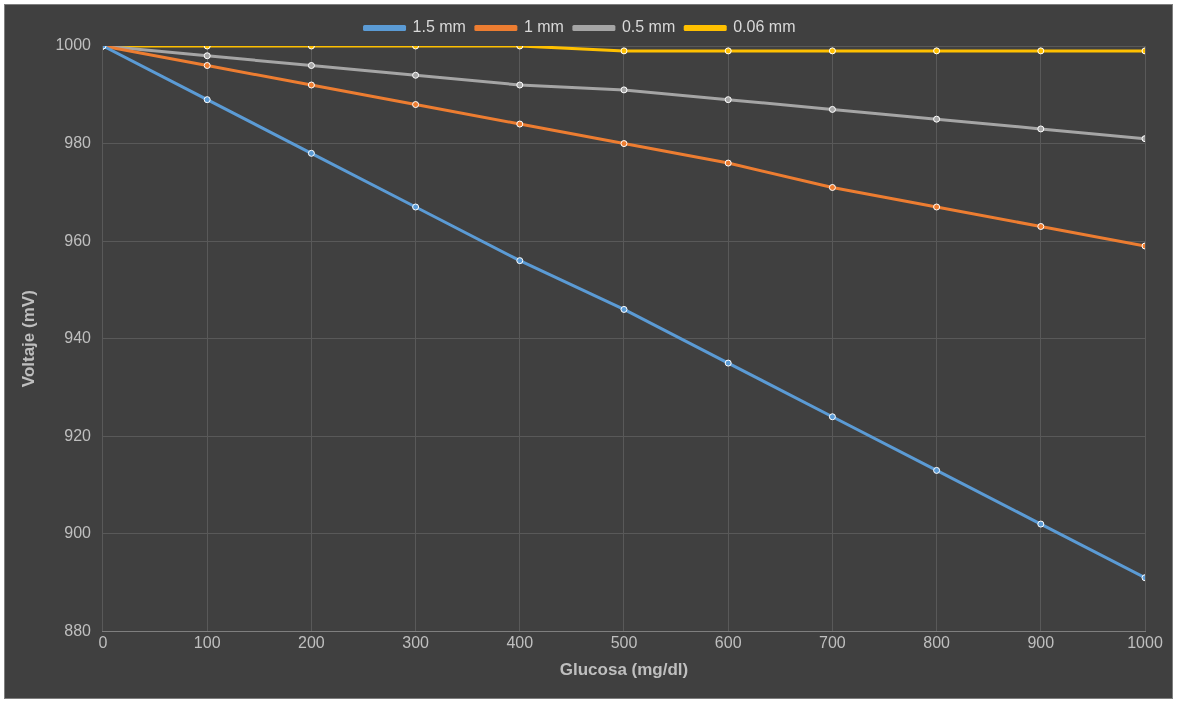  What do you see at coordinates (648, 27) in the screenshot?
I see `legend-label: 0.5 mm` at bounding box center [648, 27].